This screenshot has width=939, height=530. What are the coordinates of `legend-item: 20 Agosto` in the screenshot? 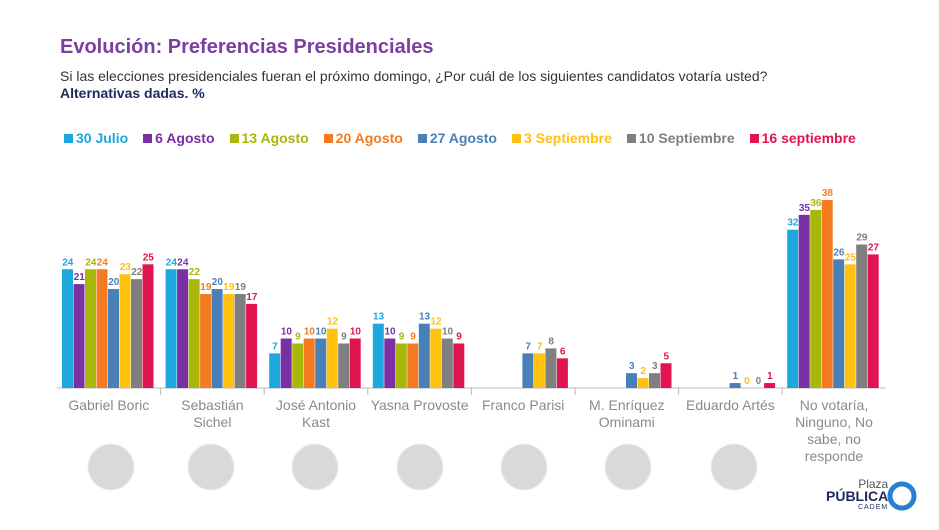 It's located at (363, 138).